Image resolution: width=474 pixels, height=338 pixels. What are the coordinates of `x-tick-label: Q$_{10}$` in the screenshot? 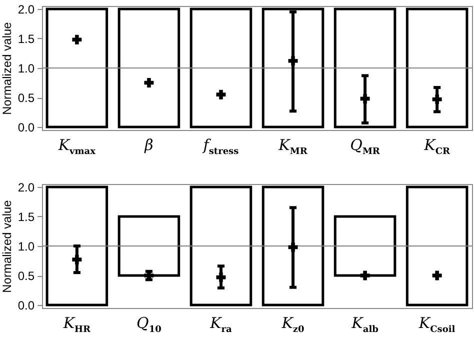 It's located at (149, 324).